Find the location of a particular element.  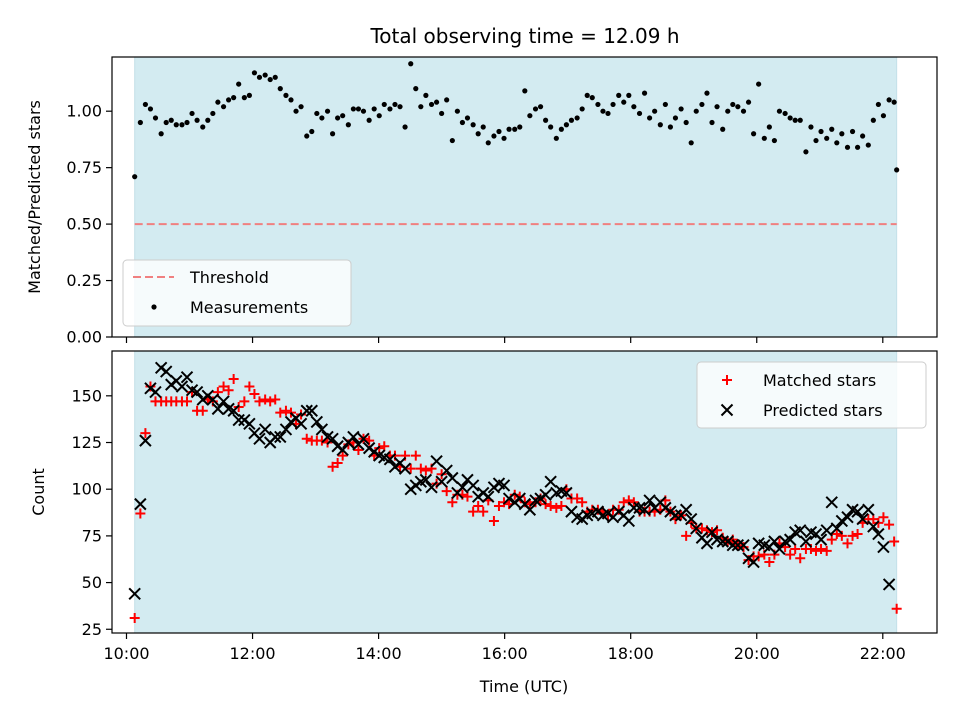

legend-threshold-label: Threshold is located at coordinates (229, 277).